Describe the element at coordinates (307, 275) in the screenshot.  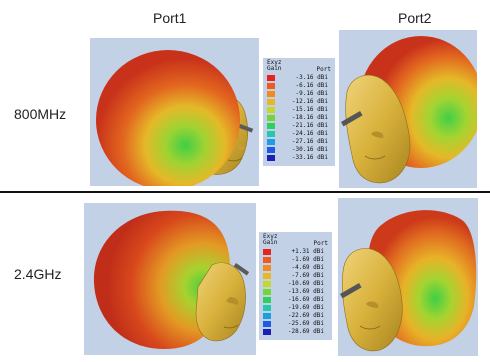
I see `legend-value: -7.69 dBi` at that location.